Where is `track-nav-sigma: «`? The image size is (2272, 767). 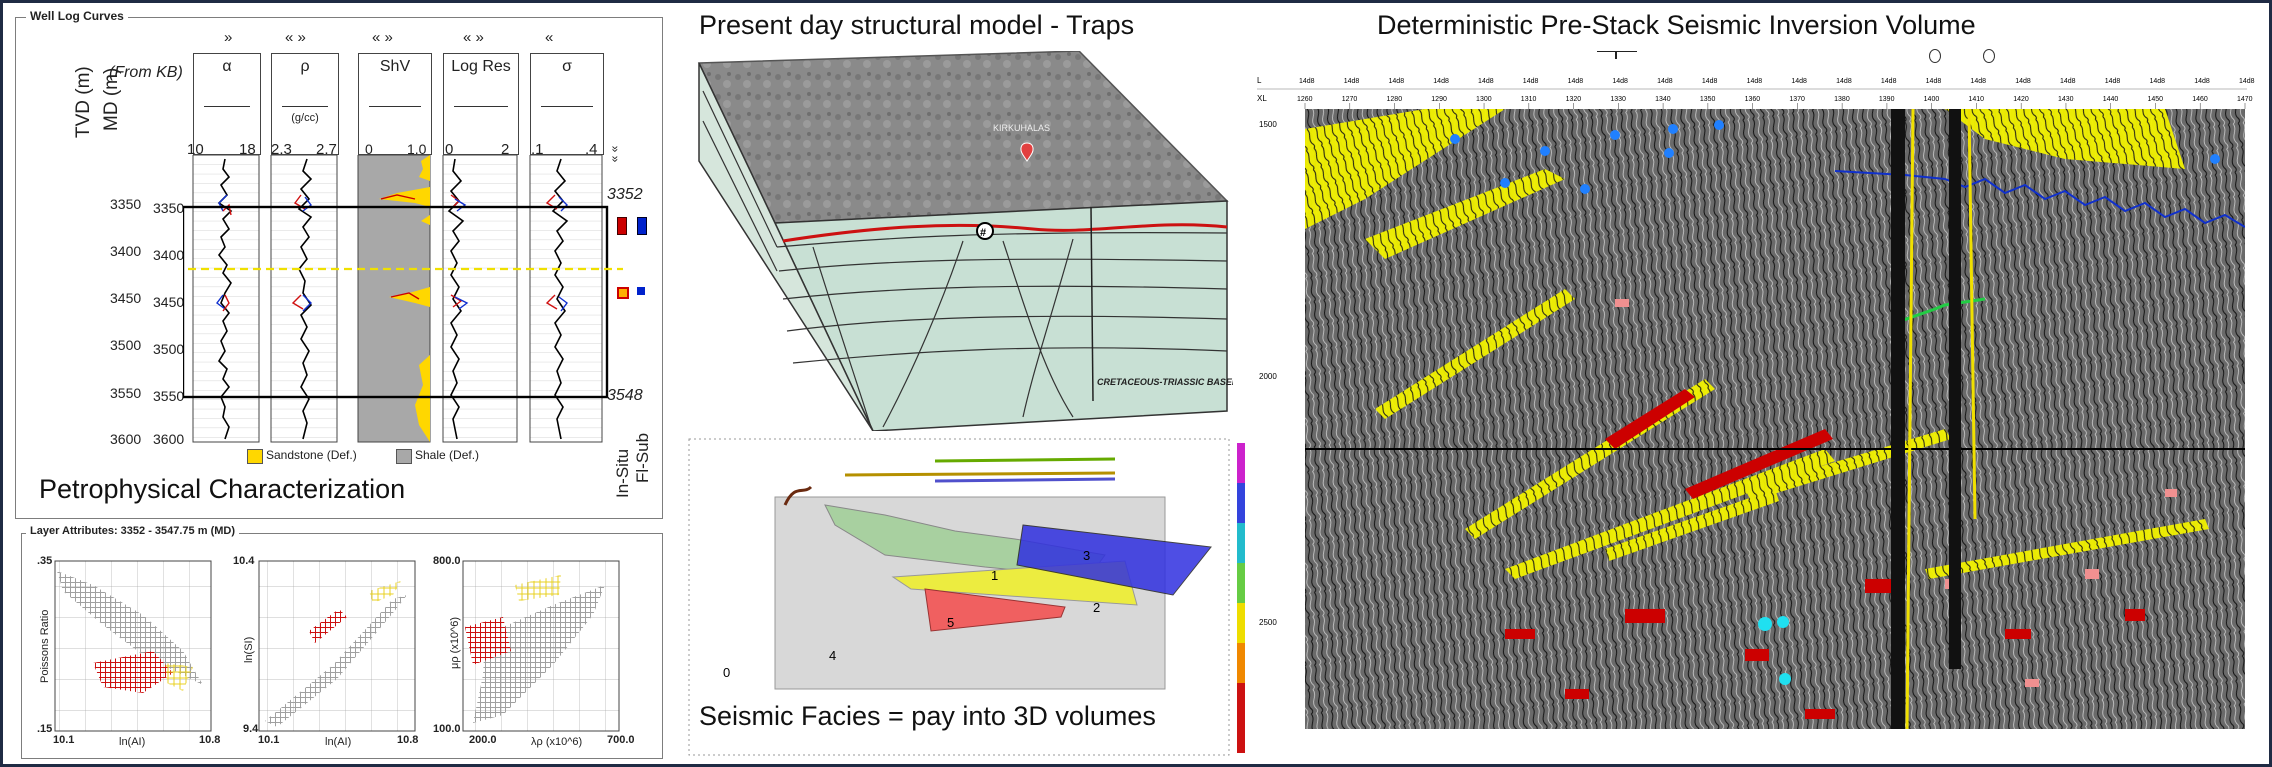
track-nav-sigma: « is located at coordinates (549, 37).